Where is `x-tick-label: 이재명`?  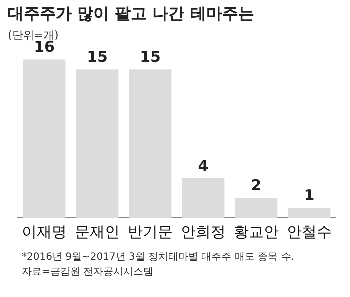
x-tick-label: 이재명 is located at coordinates (44, 231).